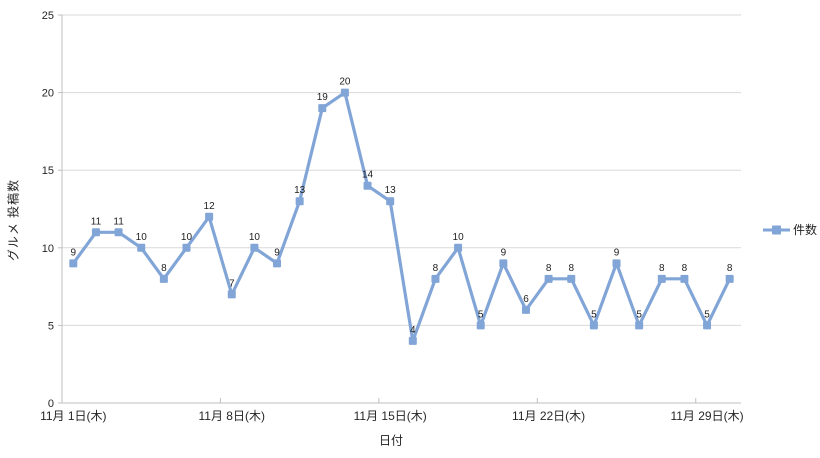  I want to click on data-point-label: 19, so click(323, 97).